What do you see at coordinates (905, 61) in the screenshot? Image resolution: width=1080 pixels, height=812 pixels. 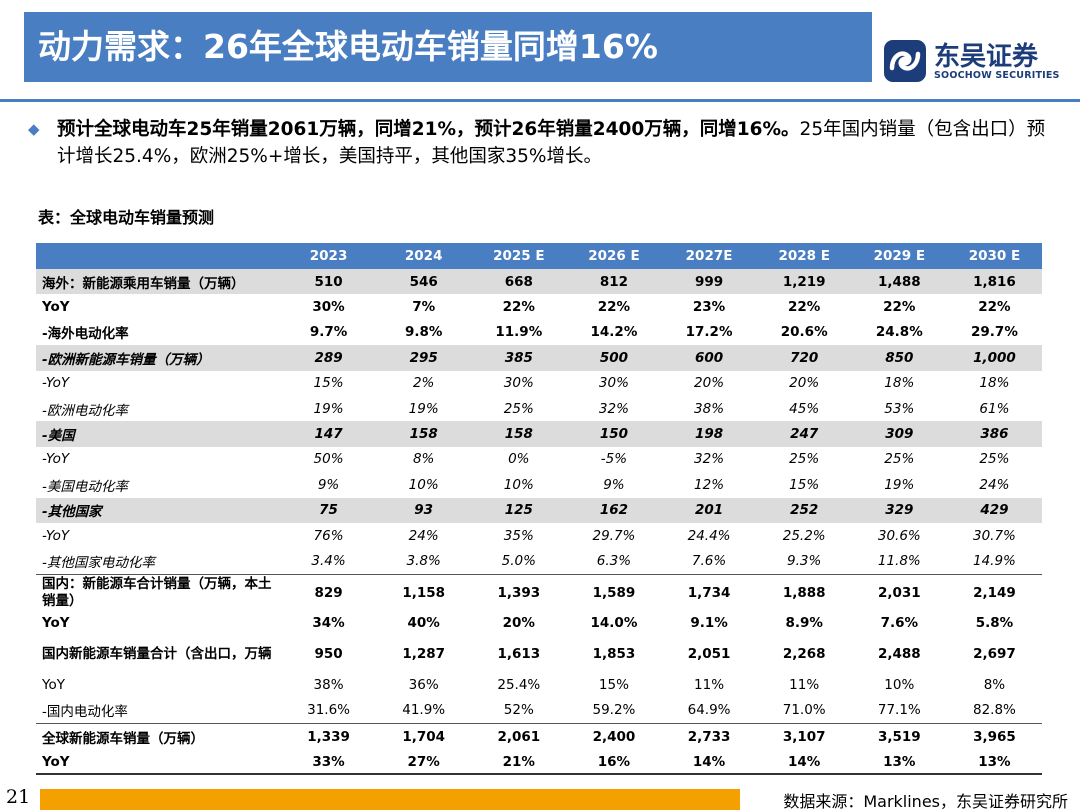 I see `soochow-logo-icon` at bounding box center [905, 61].